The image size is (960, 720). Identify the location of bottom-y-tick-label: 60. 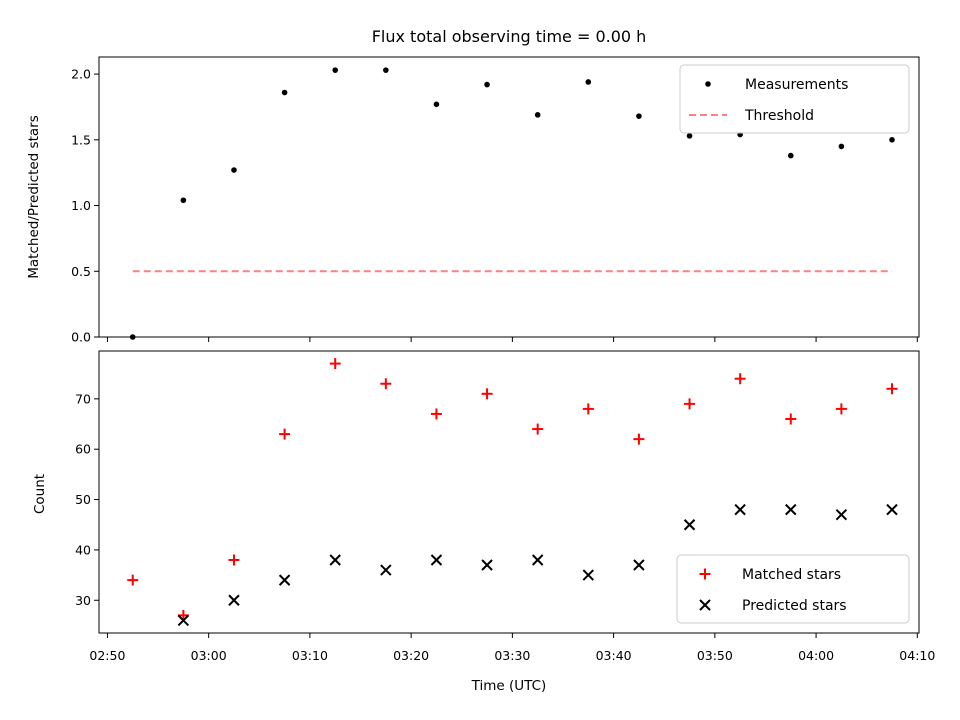
(83, 449).